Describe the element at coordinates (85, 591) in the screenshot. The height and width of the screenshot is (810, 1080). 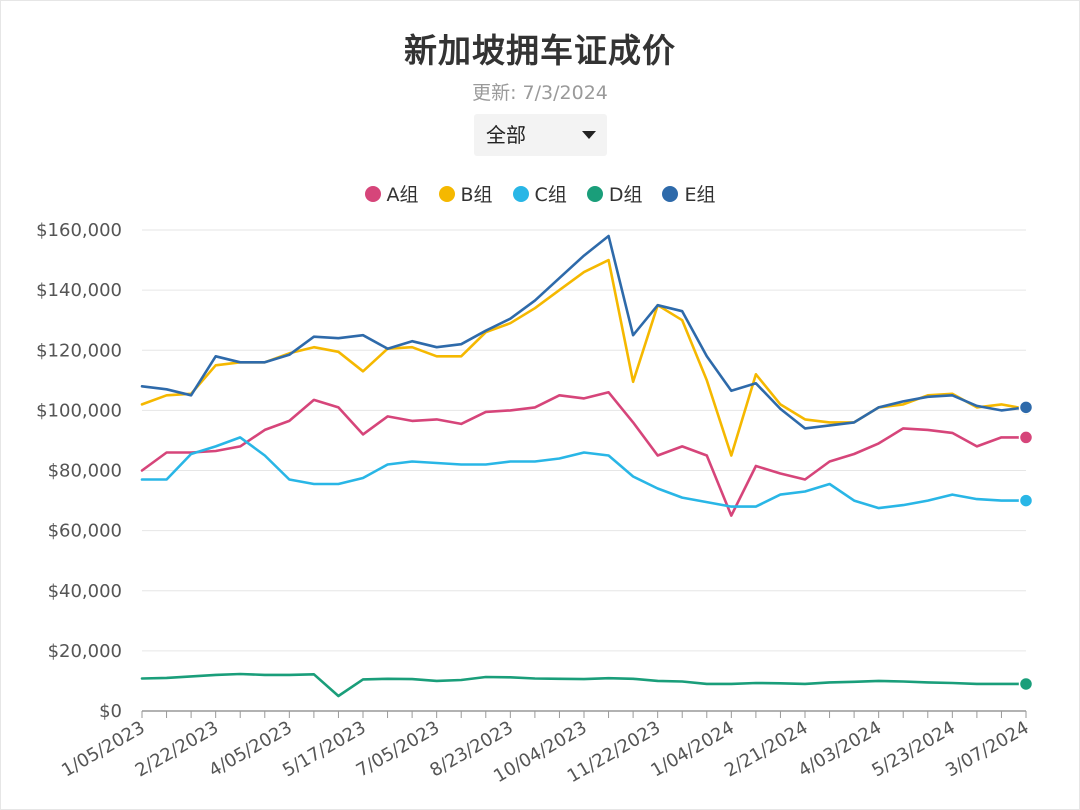
I see `y-tick-label: $40,000` at that location.